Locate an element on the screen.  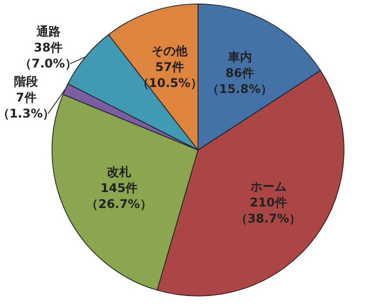
data-label: 145件（26.7%） is located at coordinates (119, 195).